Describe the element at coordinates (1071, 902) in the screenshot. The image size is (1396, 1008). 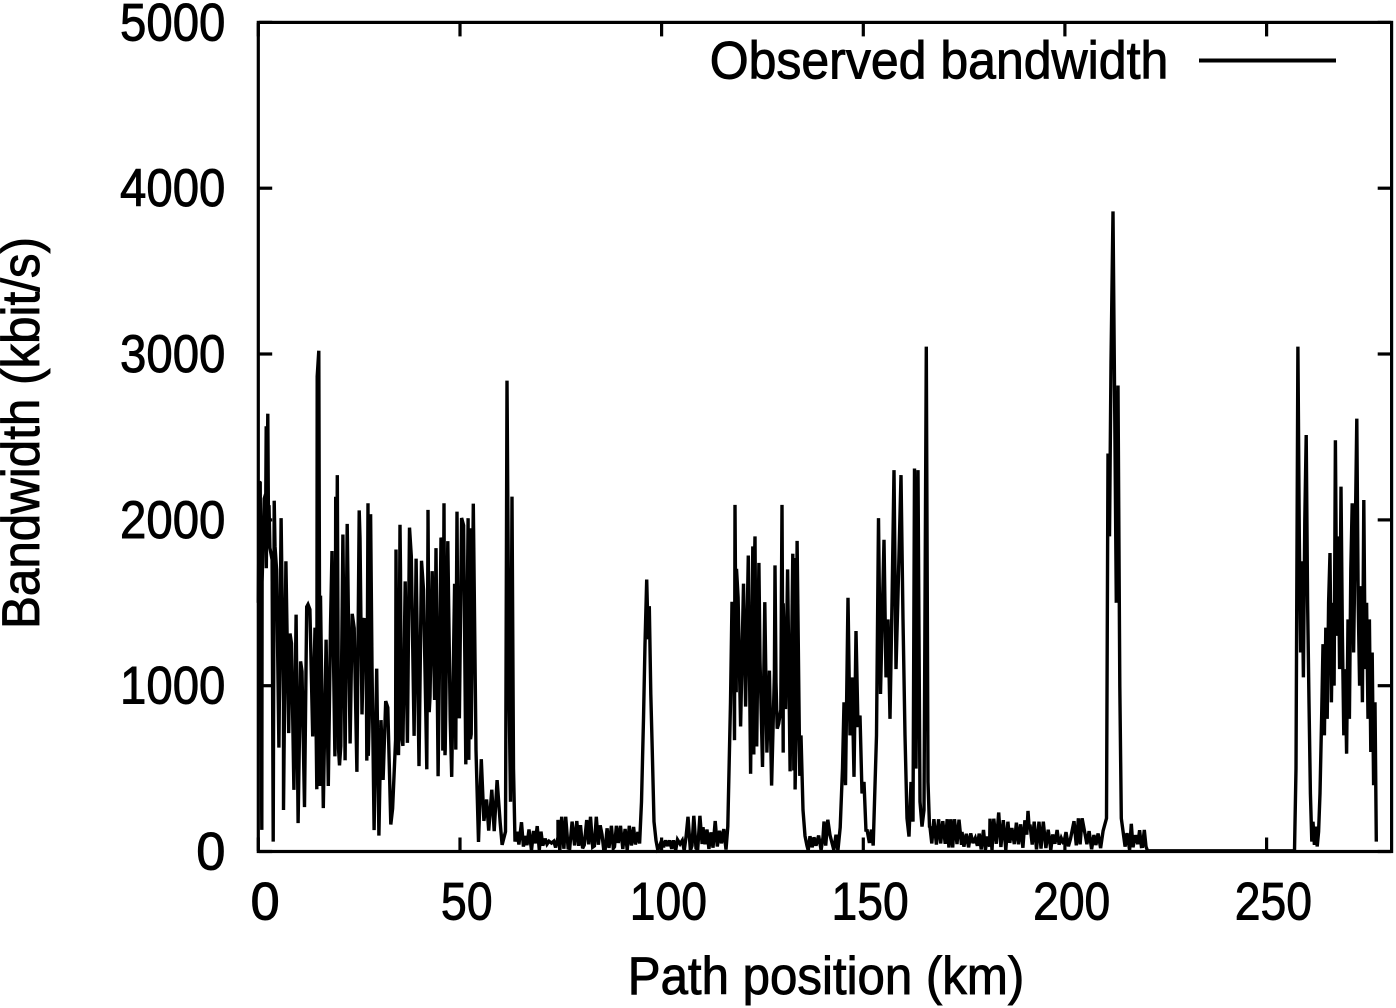
I see `svg-text: 200` at that location.